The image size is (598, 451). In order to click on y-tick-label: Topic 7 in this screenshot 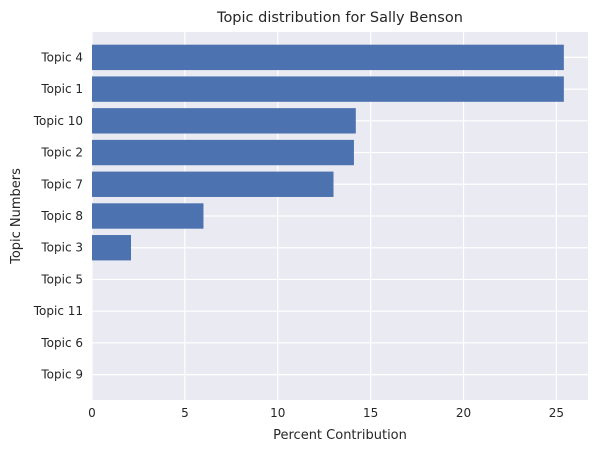, I will do `click(61, 184)`.